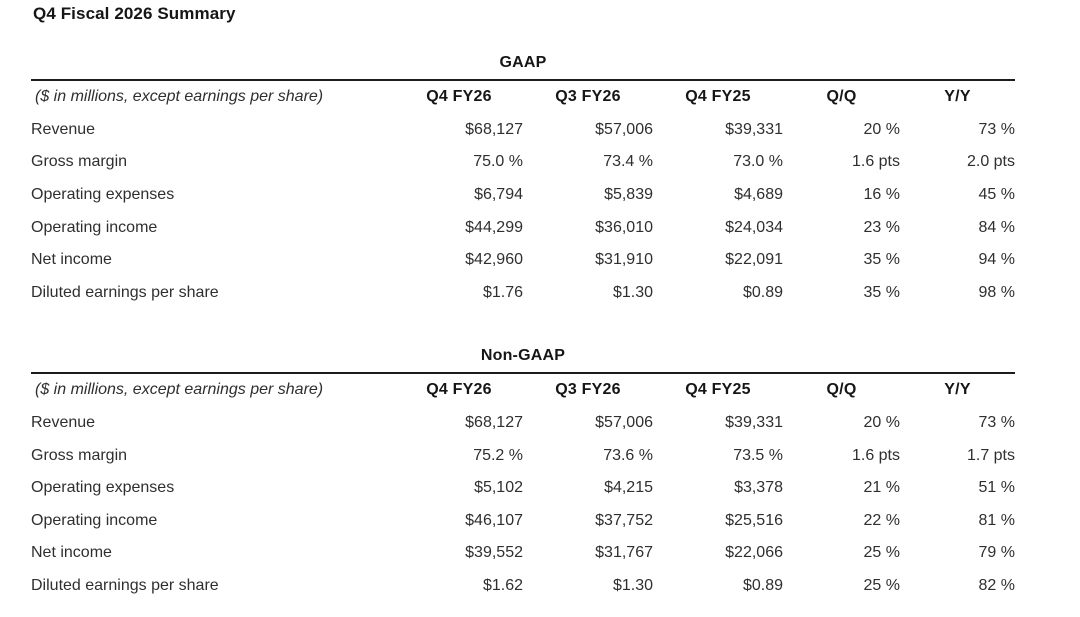 The image size is (1080, 617). I want to click on cell-value: 21 %, so click(881, 488).